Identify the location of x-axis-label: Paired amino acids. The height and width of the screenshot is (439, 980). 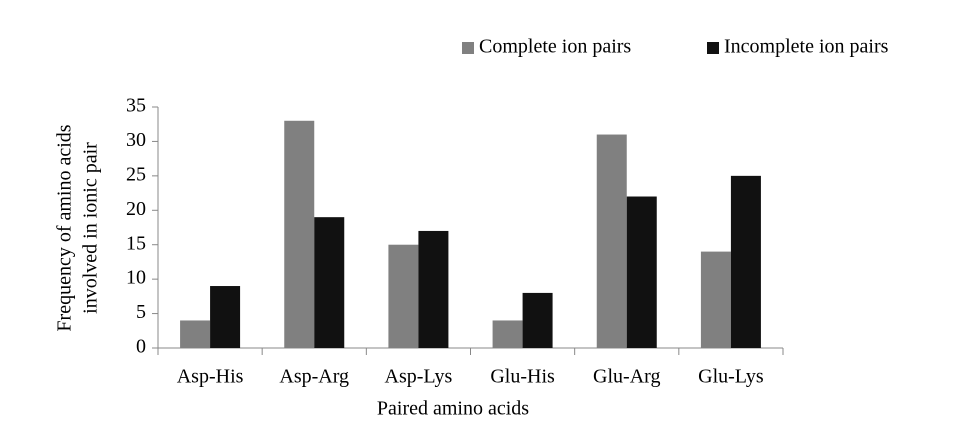
(453, 409).